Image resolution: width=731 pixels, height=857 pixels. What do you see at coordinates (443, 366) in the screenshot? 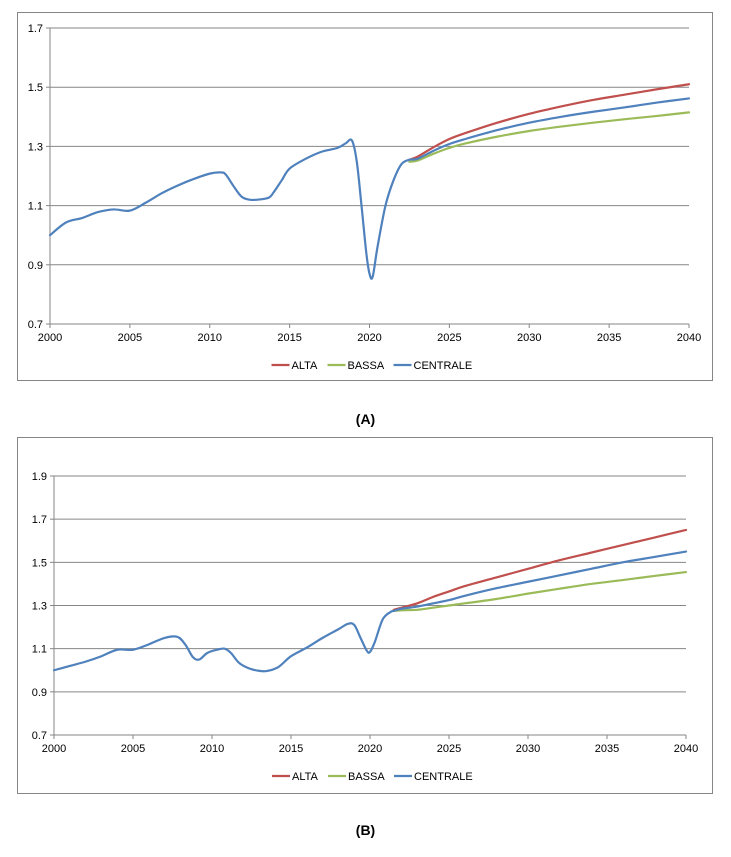
I see `chart-a-legend-label-centrale: CENTRALE` at bounding box center [443, 366].